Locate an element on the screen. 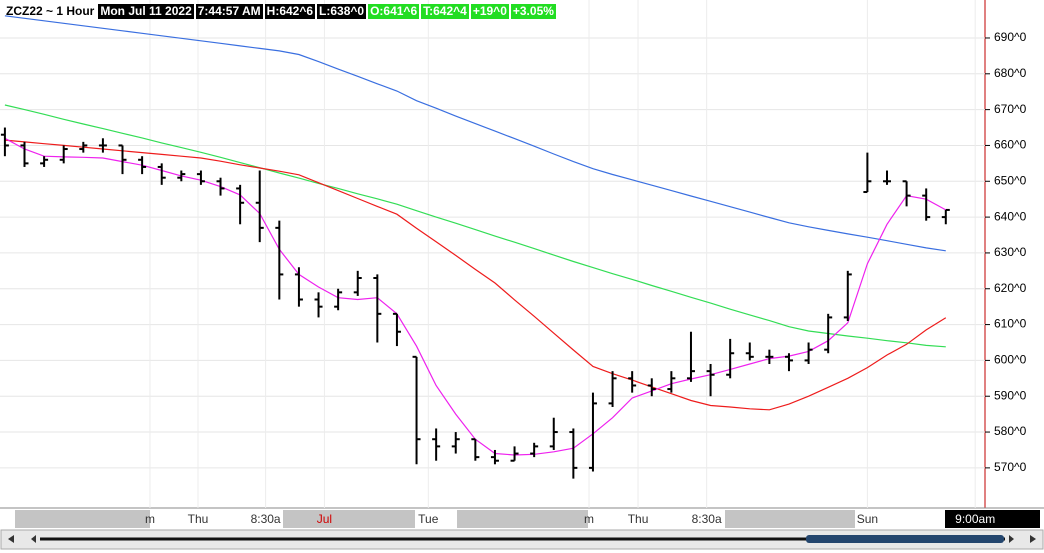 The image size is (1044, 553). header-stat: +3.05% is located at coordinates (533, 11).